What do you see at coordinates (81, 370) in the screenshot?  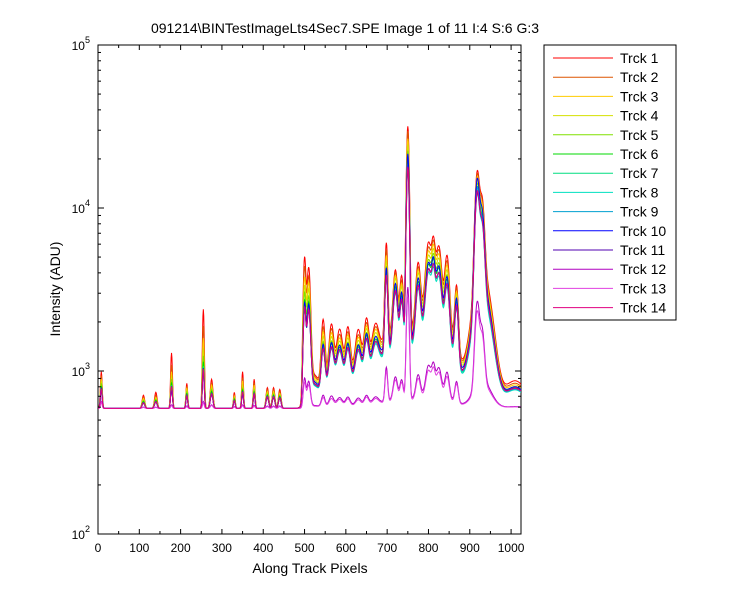 I see `y-tick-label: 10³` at bounding box center [81, 370].